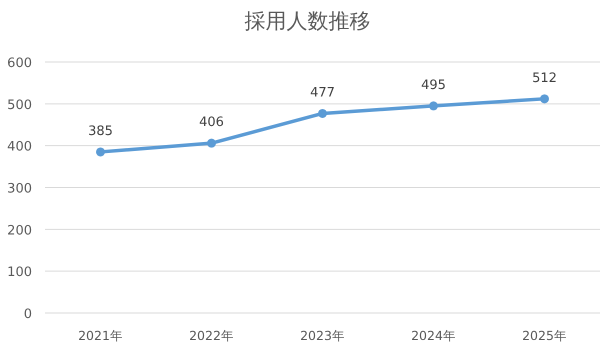  Describe the element at coordinates (19, 189) in the screenshot. I see `y-tick-label: 300` at that location.